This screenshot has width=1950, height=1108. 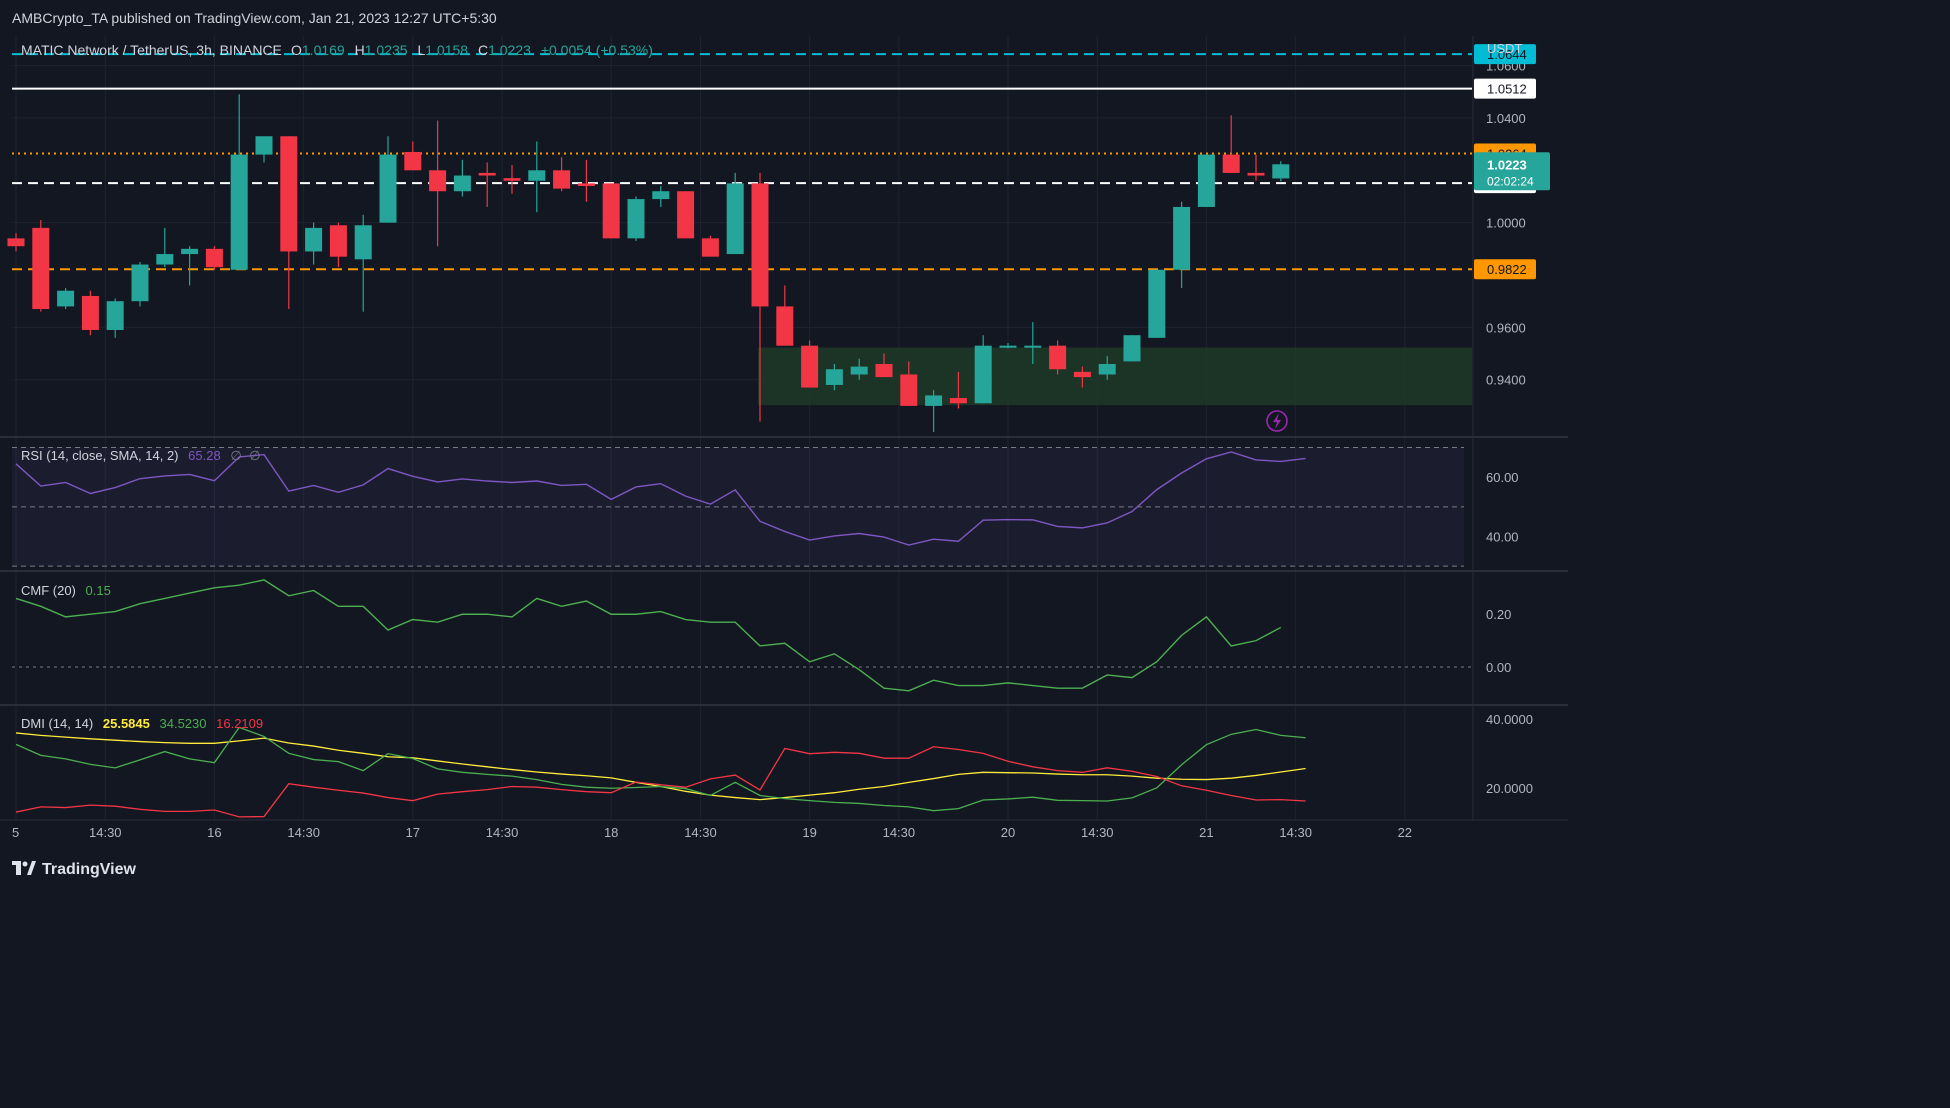 What do you see at coordinates (204, 455) in the screenshot?
I see `rsi-value: 65.28` at bounding box center [204, 455].